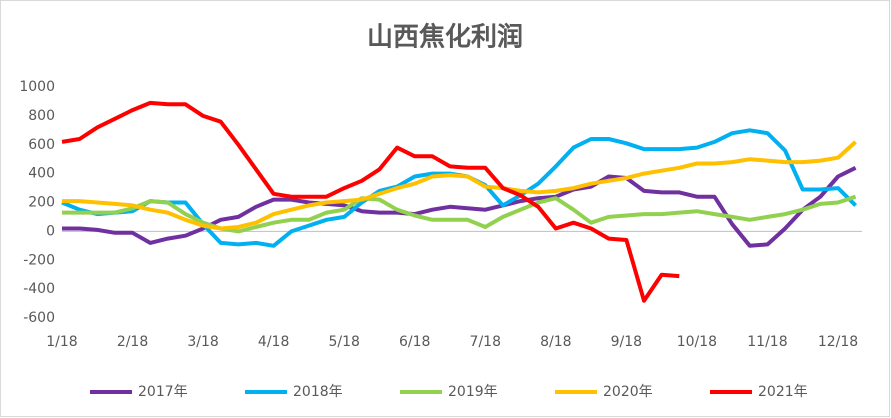 The height and width of the screenshot is (418, 891). What do you see at coordinates (163, 392) in the screenshot?
I see `legend-label: 2017年` at bounding box center [163, 392].